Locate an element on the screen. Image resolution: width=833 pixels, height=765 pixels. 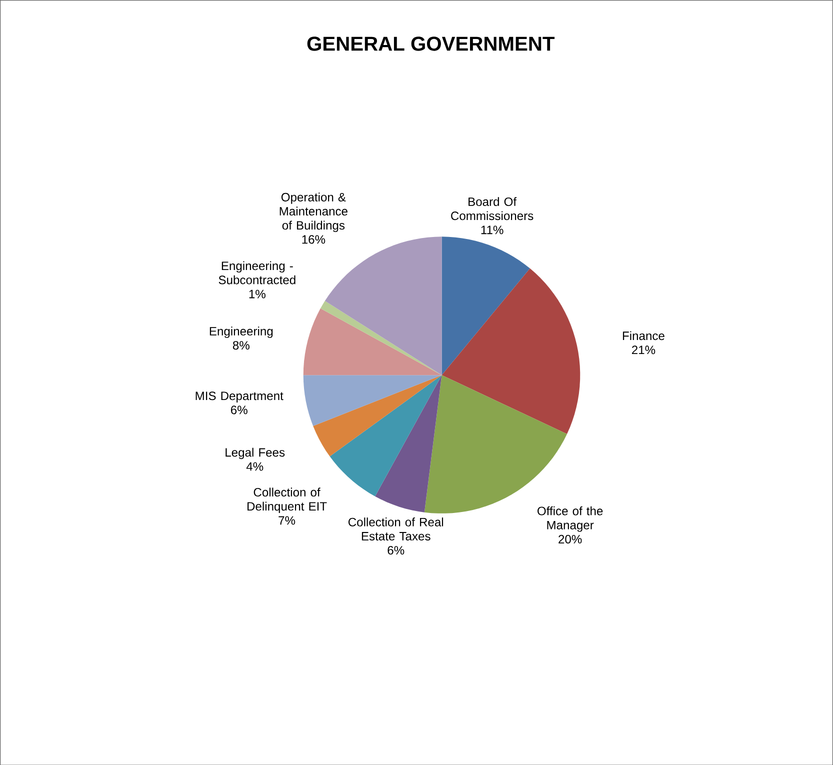
data-label: 8% is located at coordinates (241, 345).